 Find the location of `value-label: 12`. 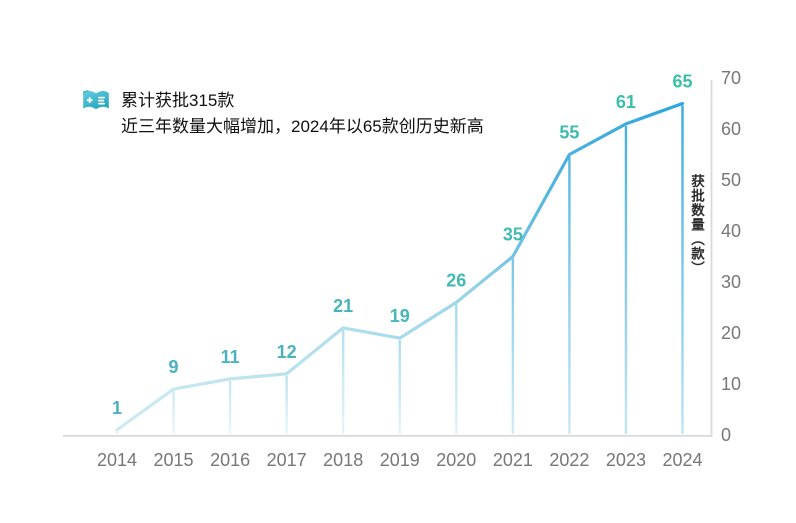

value-label: 12 is located at coordinates (287, 352).